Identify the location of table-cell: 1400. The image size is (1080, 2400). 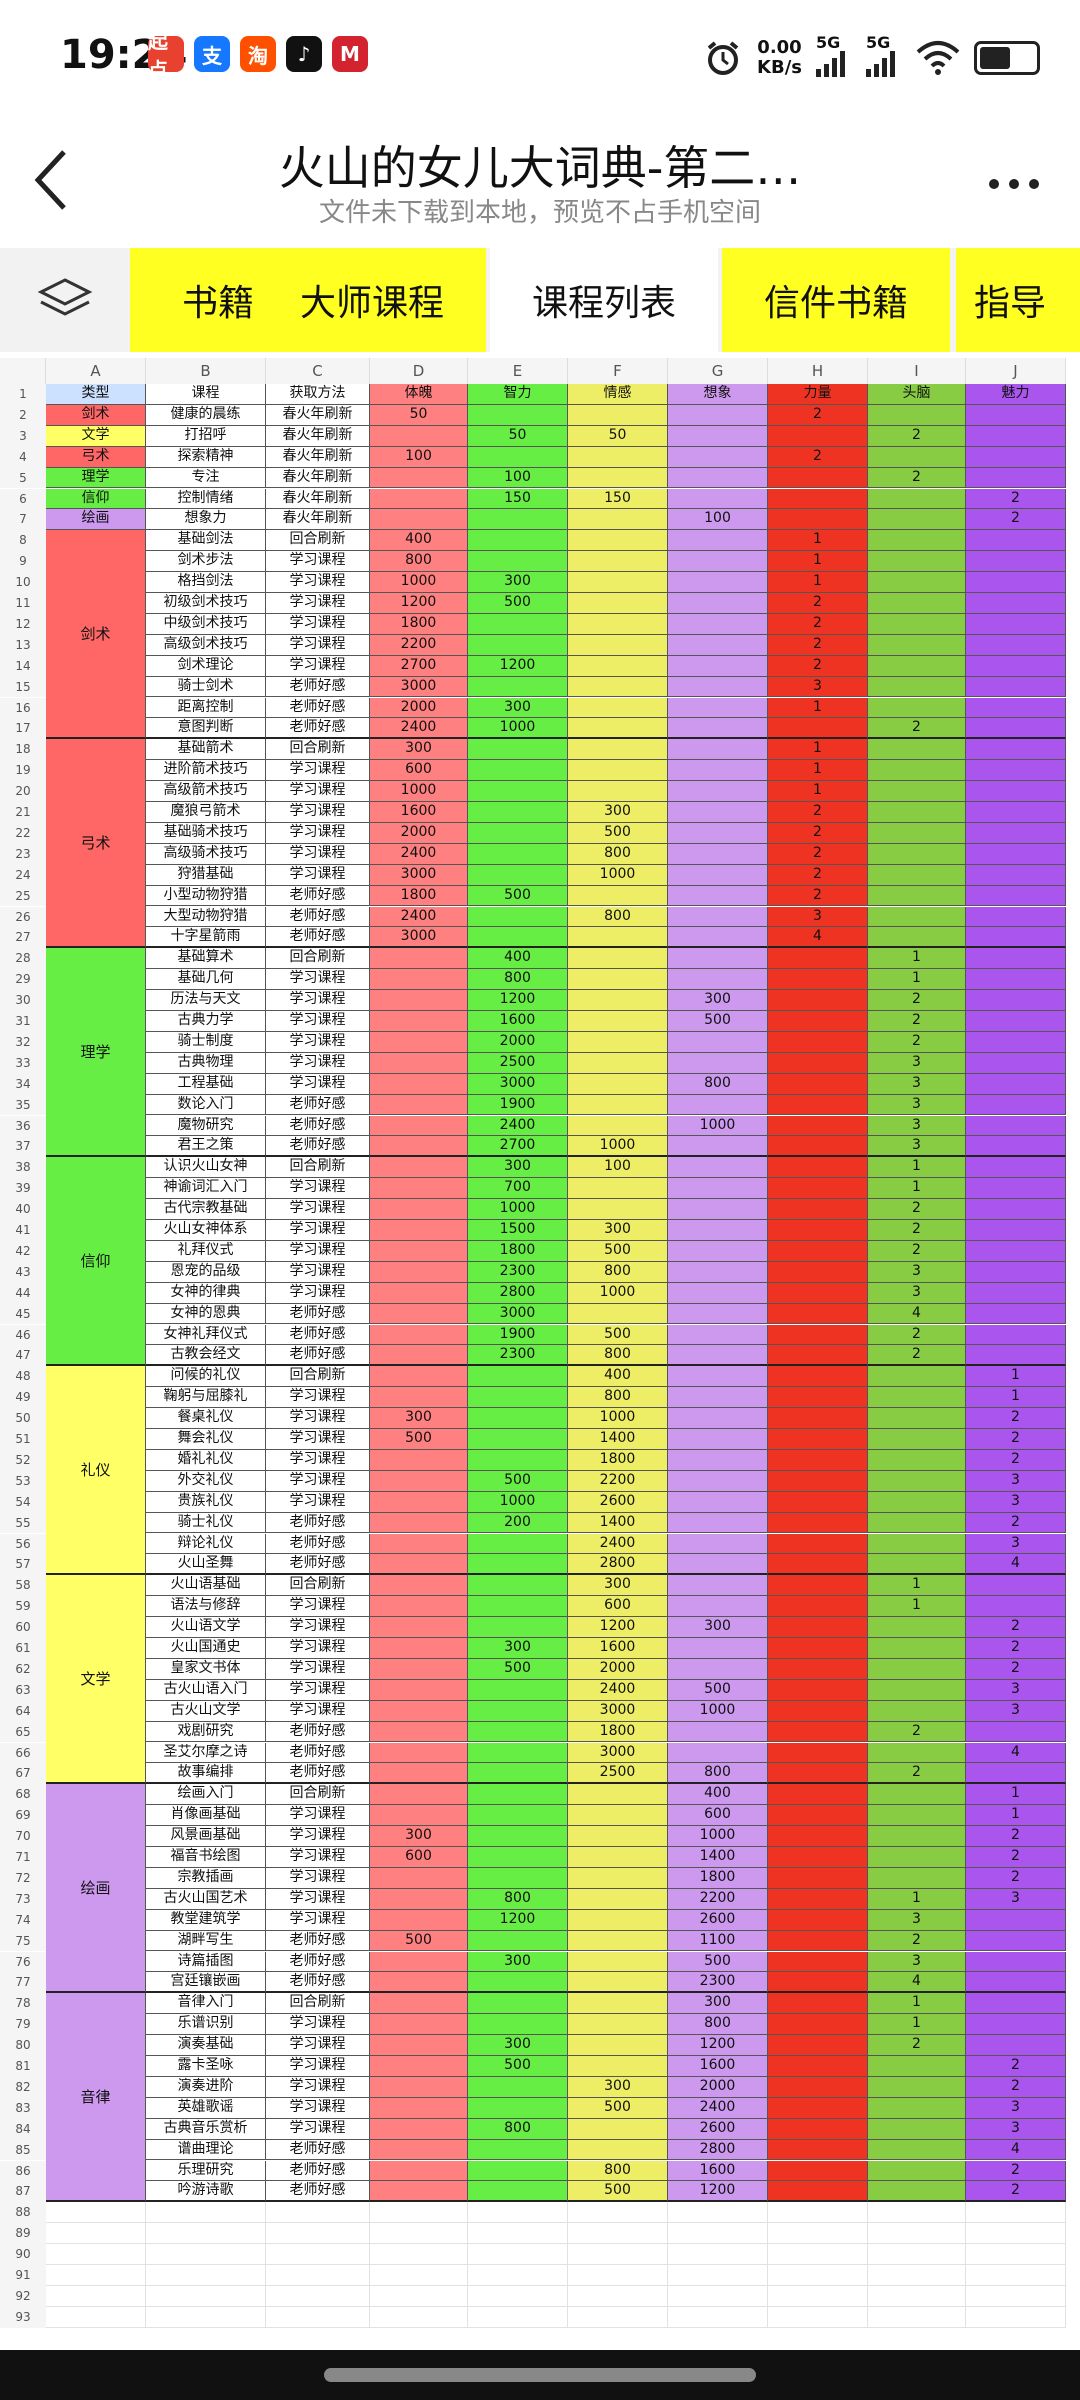
(618, 1523).